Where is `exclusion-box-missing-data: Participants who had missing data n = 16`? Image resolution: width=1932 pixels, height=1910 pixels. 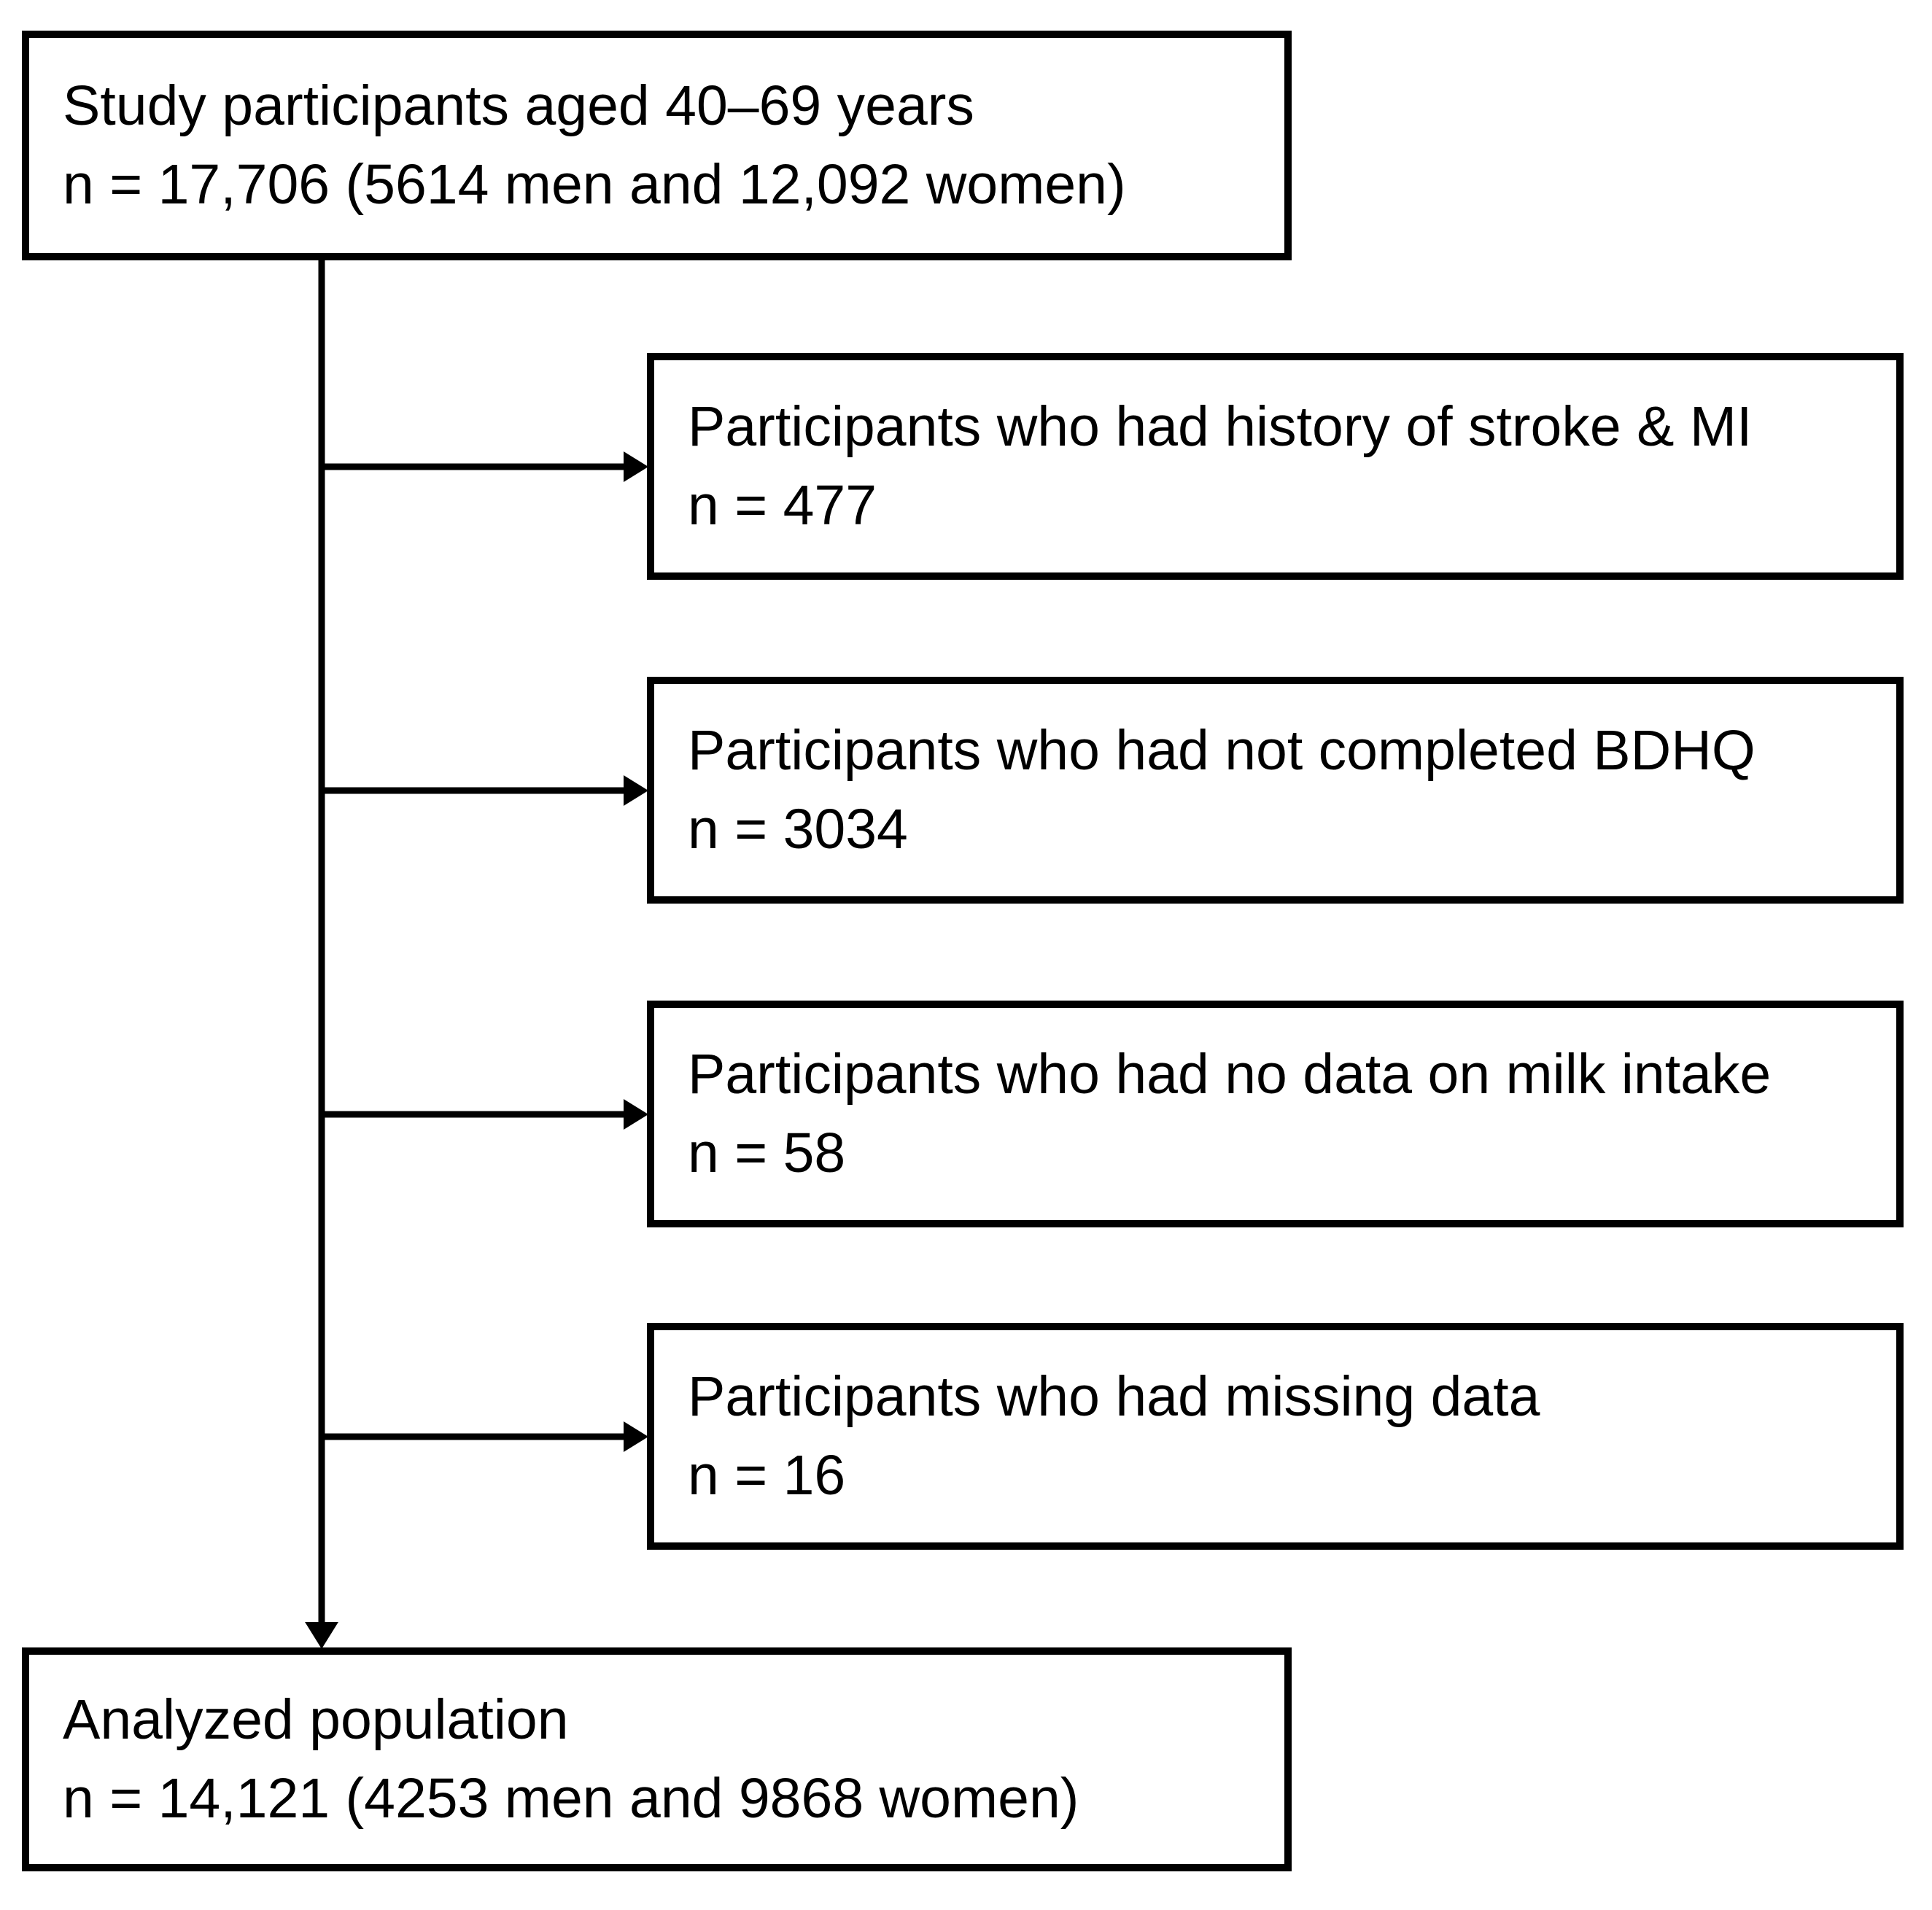 exclusion-box-missing-data: Participants who had missing data n = 16 is located at coordinates (1275, 1437).